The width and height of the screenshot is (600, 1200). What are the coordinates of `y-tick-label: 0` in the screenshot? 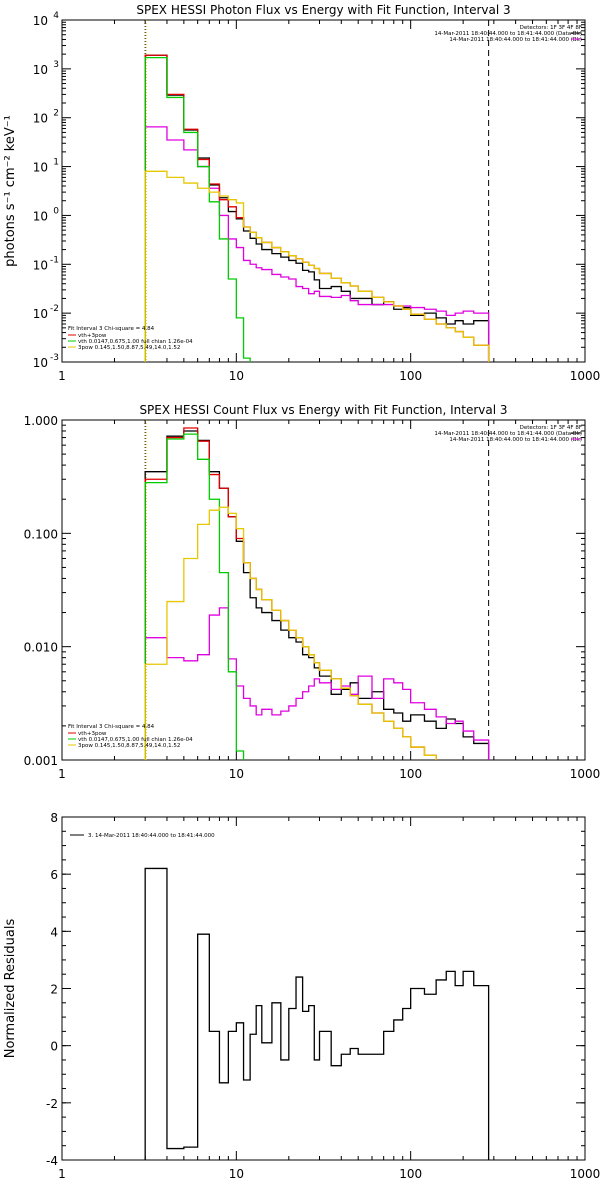 It's located at (54, 1047).